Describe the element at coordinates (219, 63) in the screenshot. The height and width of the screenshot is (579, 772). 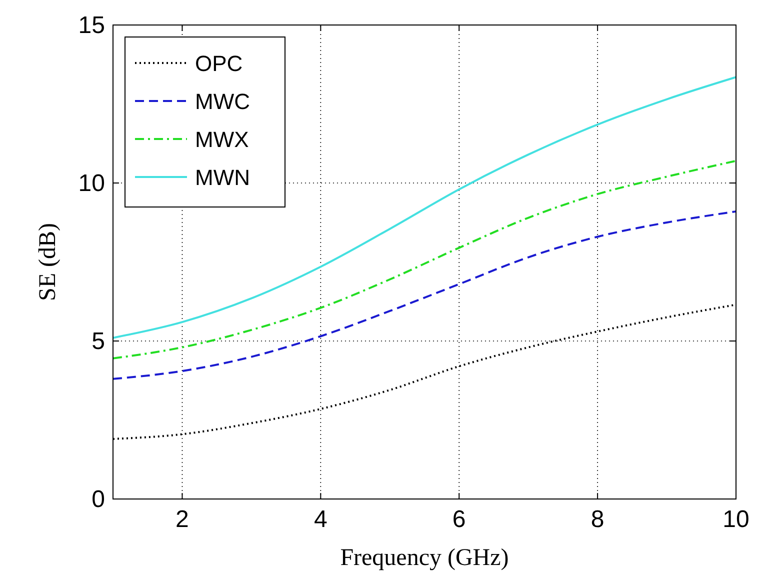
I see `legend-label: OPC` at that location.